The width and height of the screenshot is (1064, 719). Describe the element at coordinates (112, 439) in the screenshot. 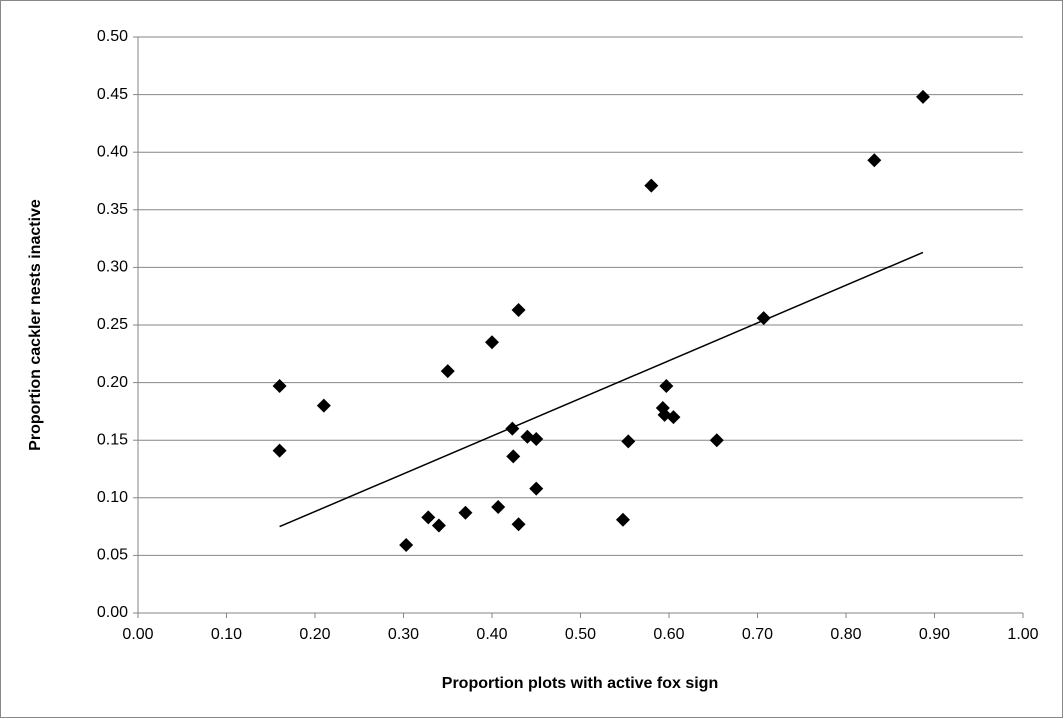

I see `y-tick-label: 0.15` at that location.